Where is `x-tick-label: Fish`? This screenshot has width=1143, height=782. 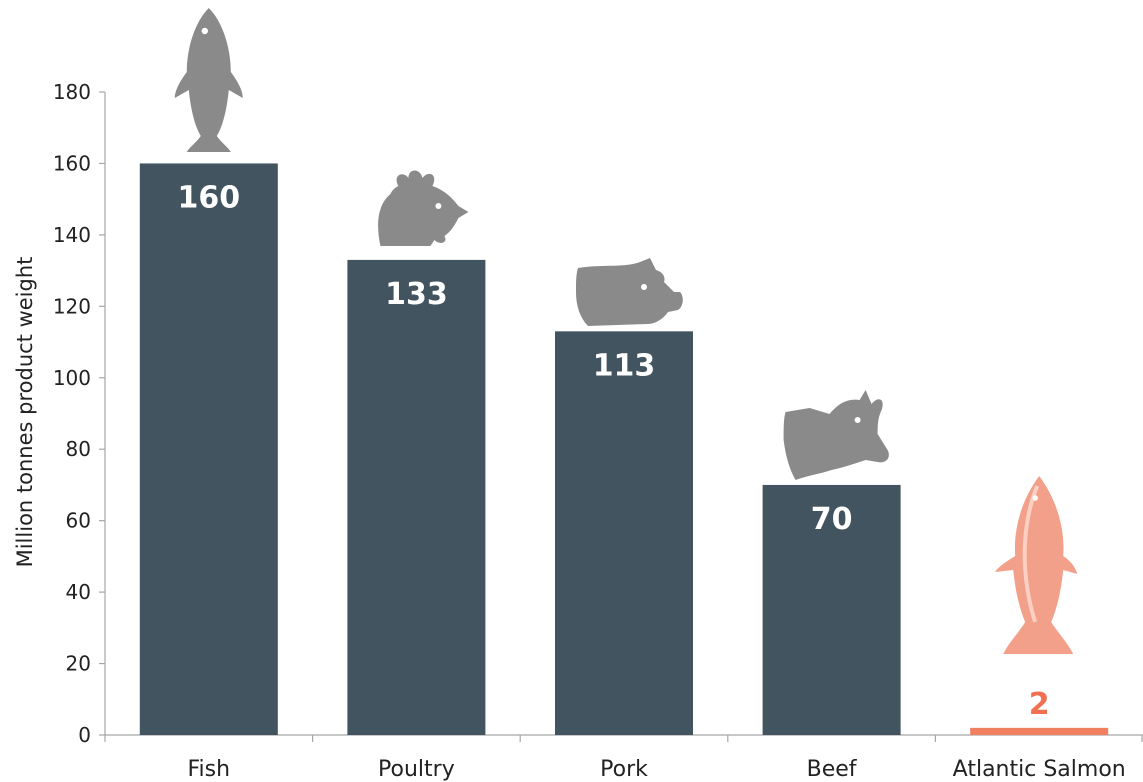 x-tick-label: Fish is located at coordinates (209, 769).